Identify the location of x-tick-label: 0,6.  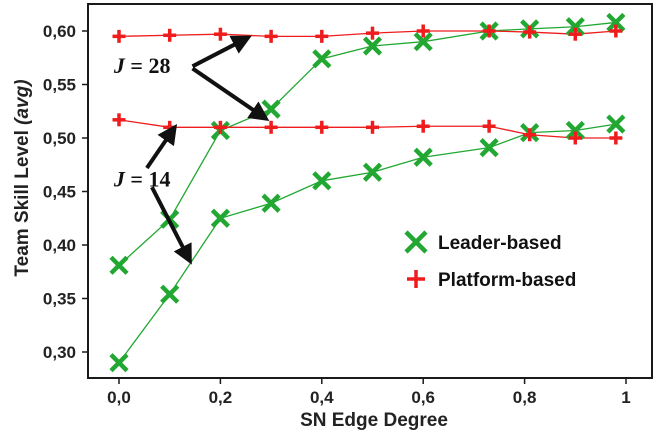
(423, 397).